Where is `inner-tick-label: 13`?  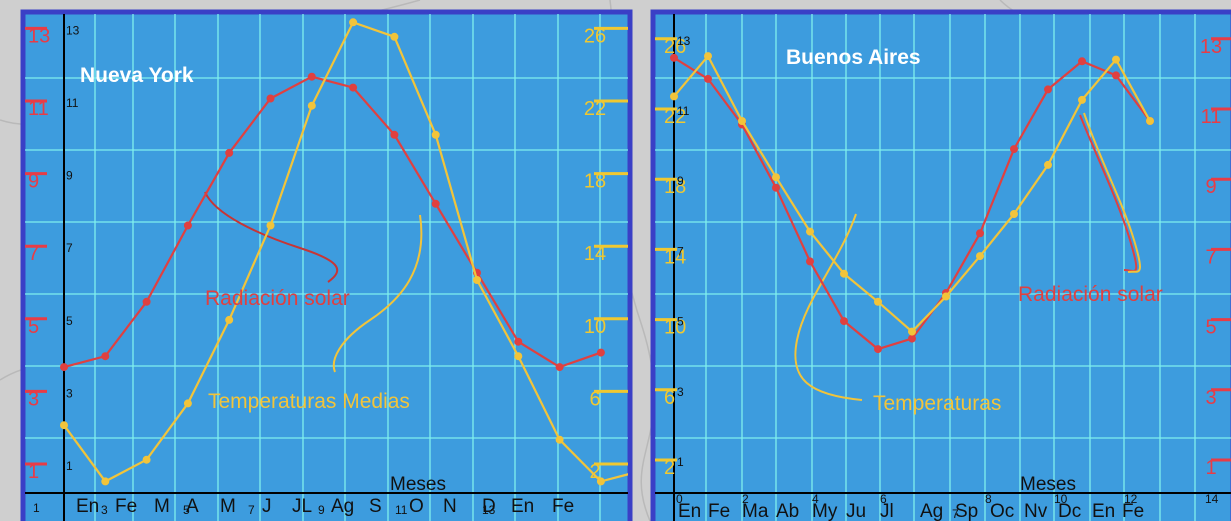 inner-tick-label: 13 is located at coordinates (684, 41).